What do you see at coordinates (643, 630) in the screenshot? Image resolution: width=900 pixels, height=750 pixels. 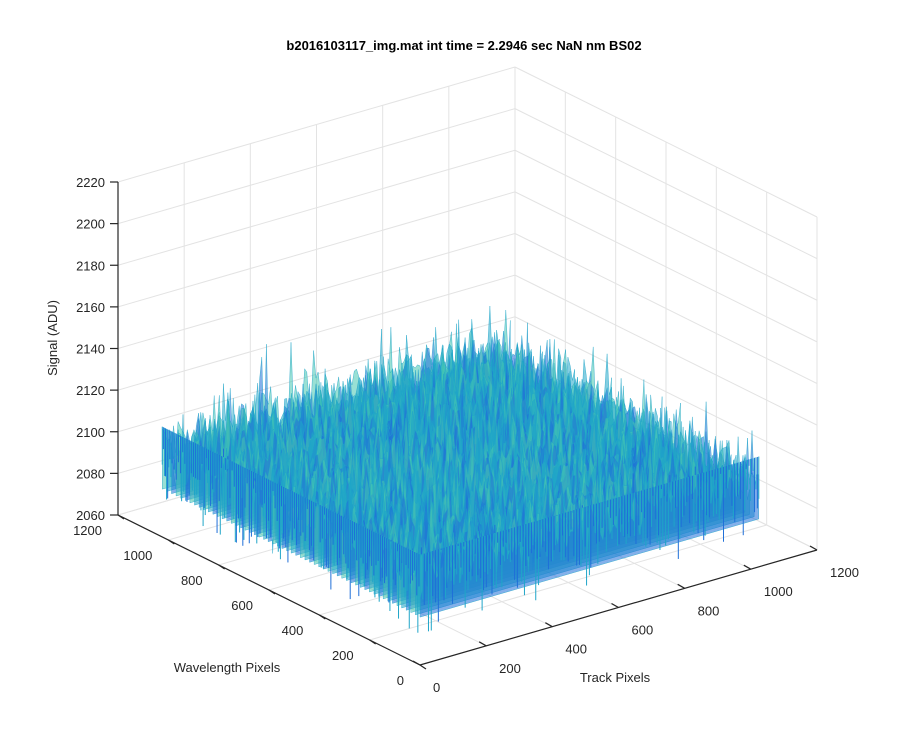 I see `x-tick-label: 600` at bounding box center [643, 630].